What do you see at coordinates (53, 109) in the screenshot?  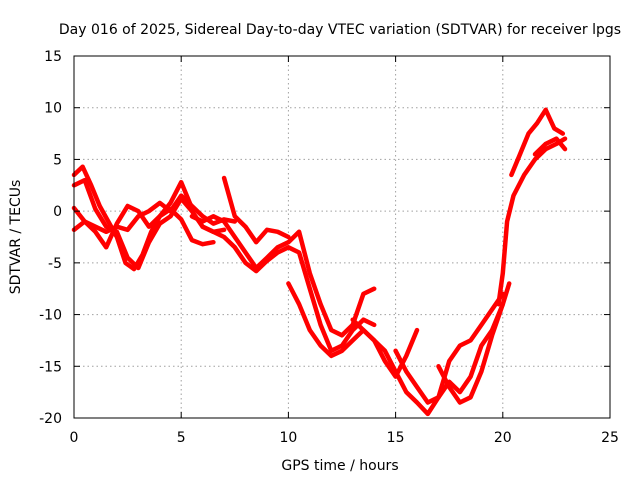 I see `y-tick-label: 10` at bounding box center [53, 109].